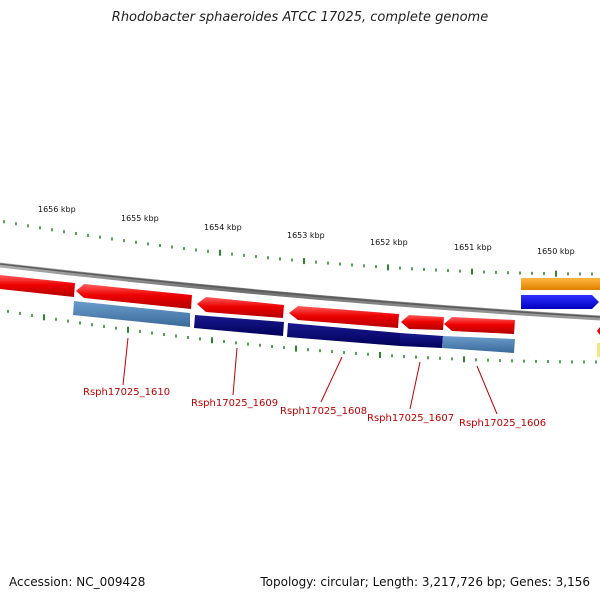 Image resolution: width=600 pixels, height=600 pixels. I want to click on genome-backbone, so click(300, 291).